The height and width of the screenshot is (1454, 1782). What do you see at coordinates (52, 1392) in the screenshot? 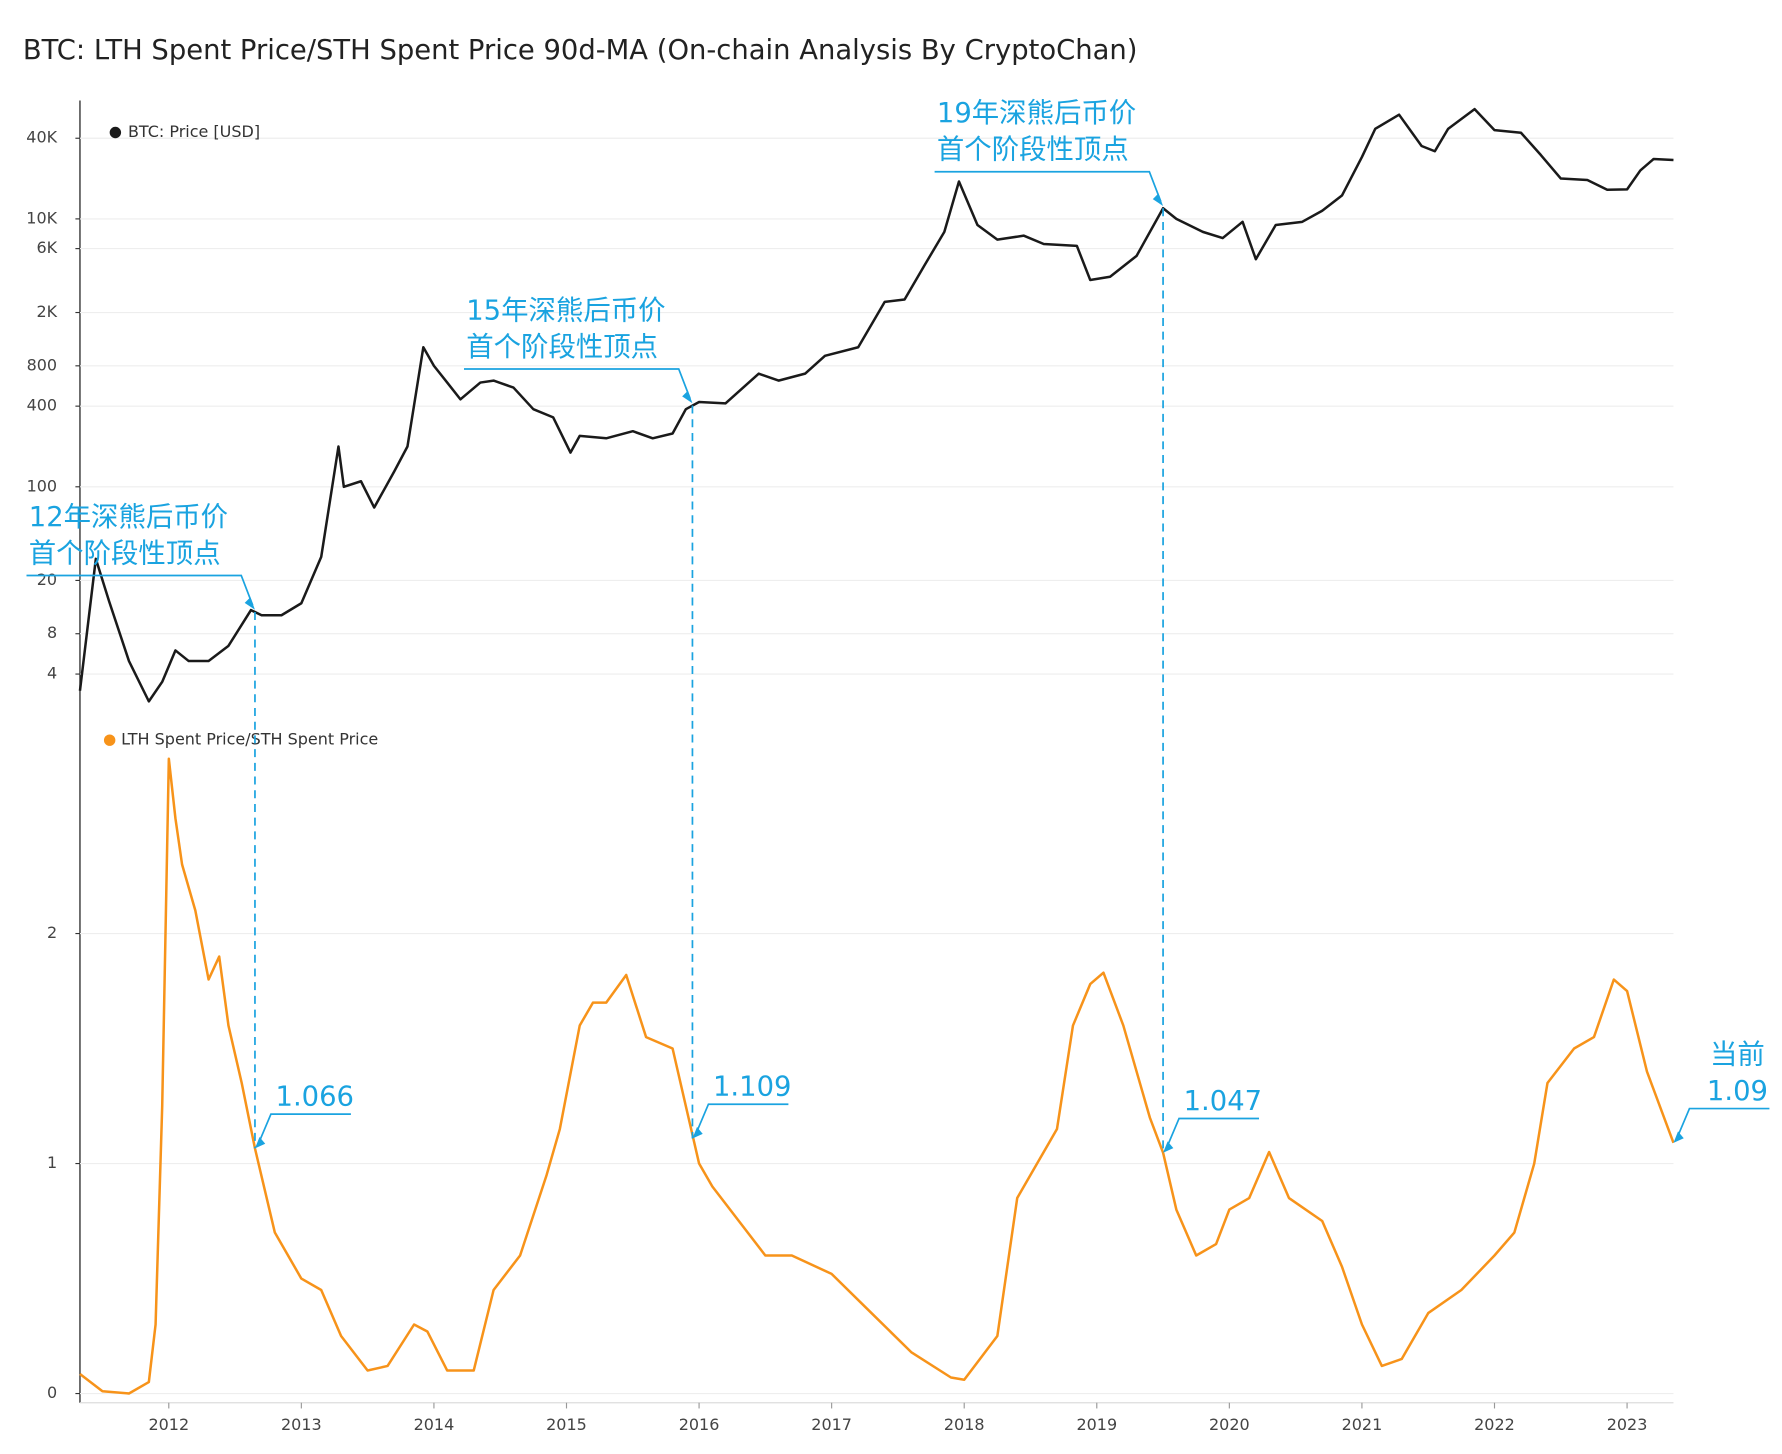
I see `y-tick-label: 0` at bounding box center [52, 1392].